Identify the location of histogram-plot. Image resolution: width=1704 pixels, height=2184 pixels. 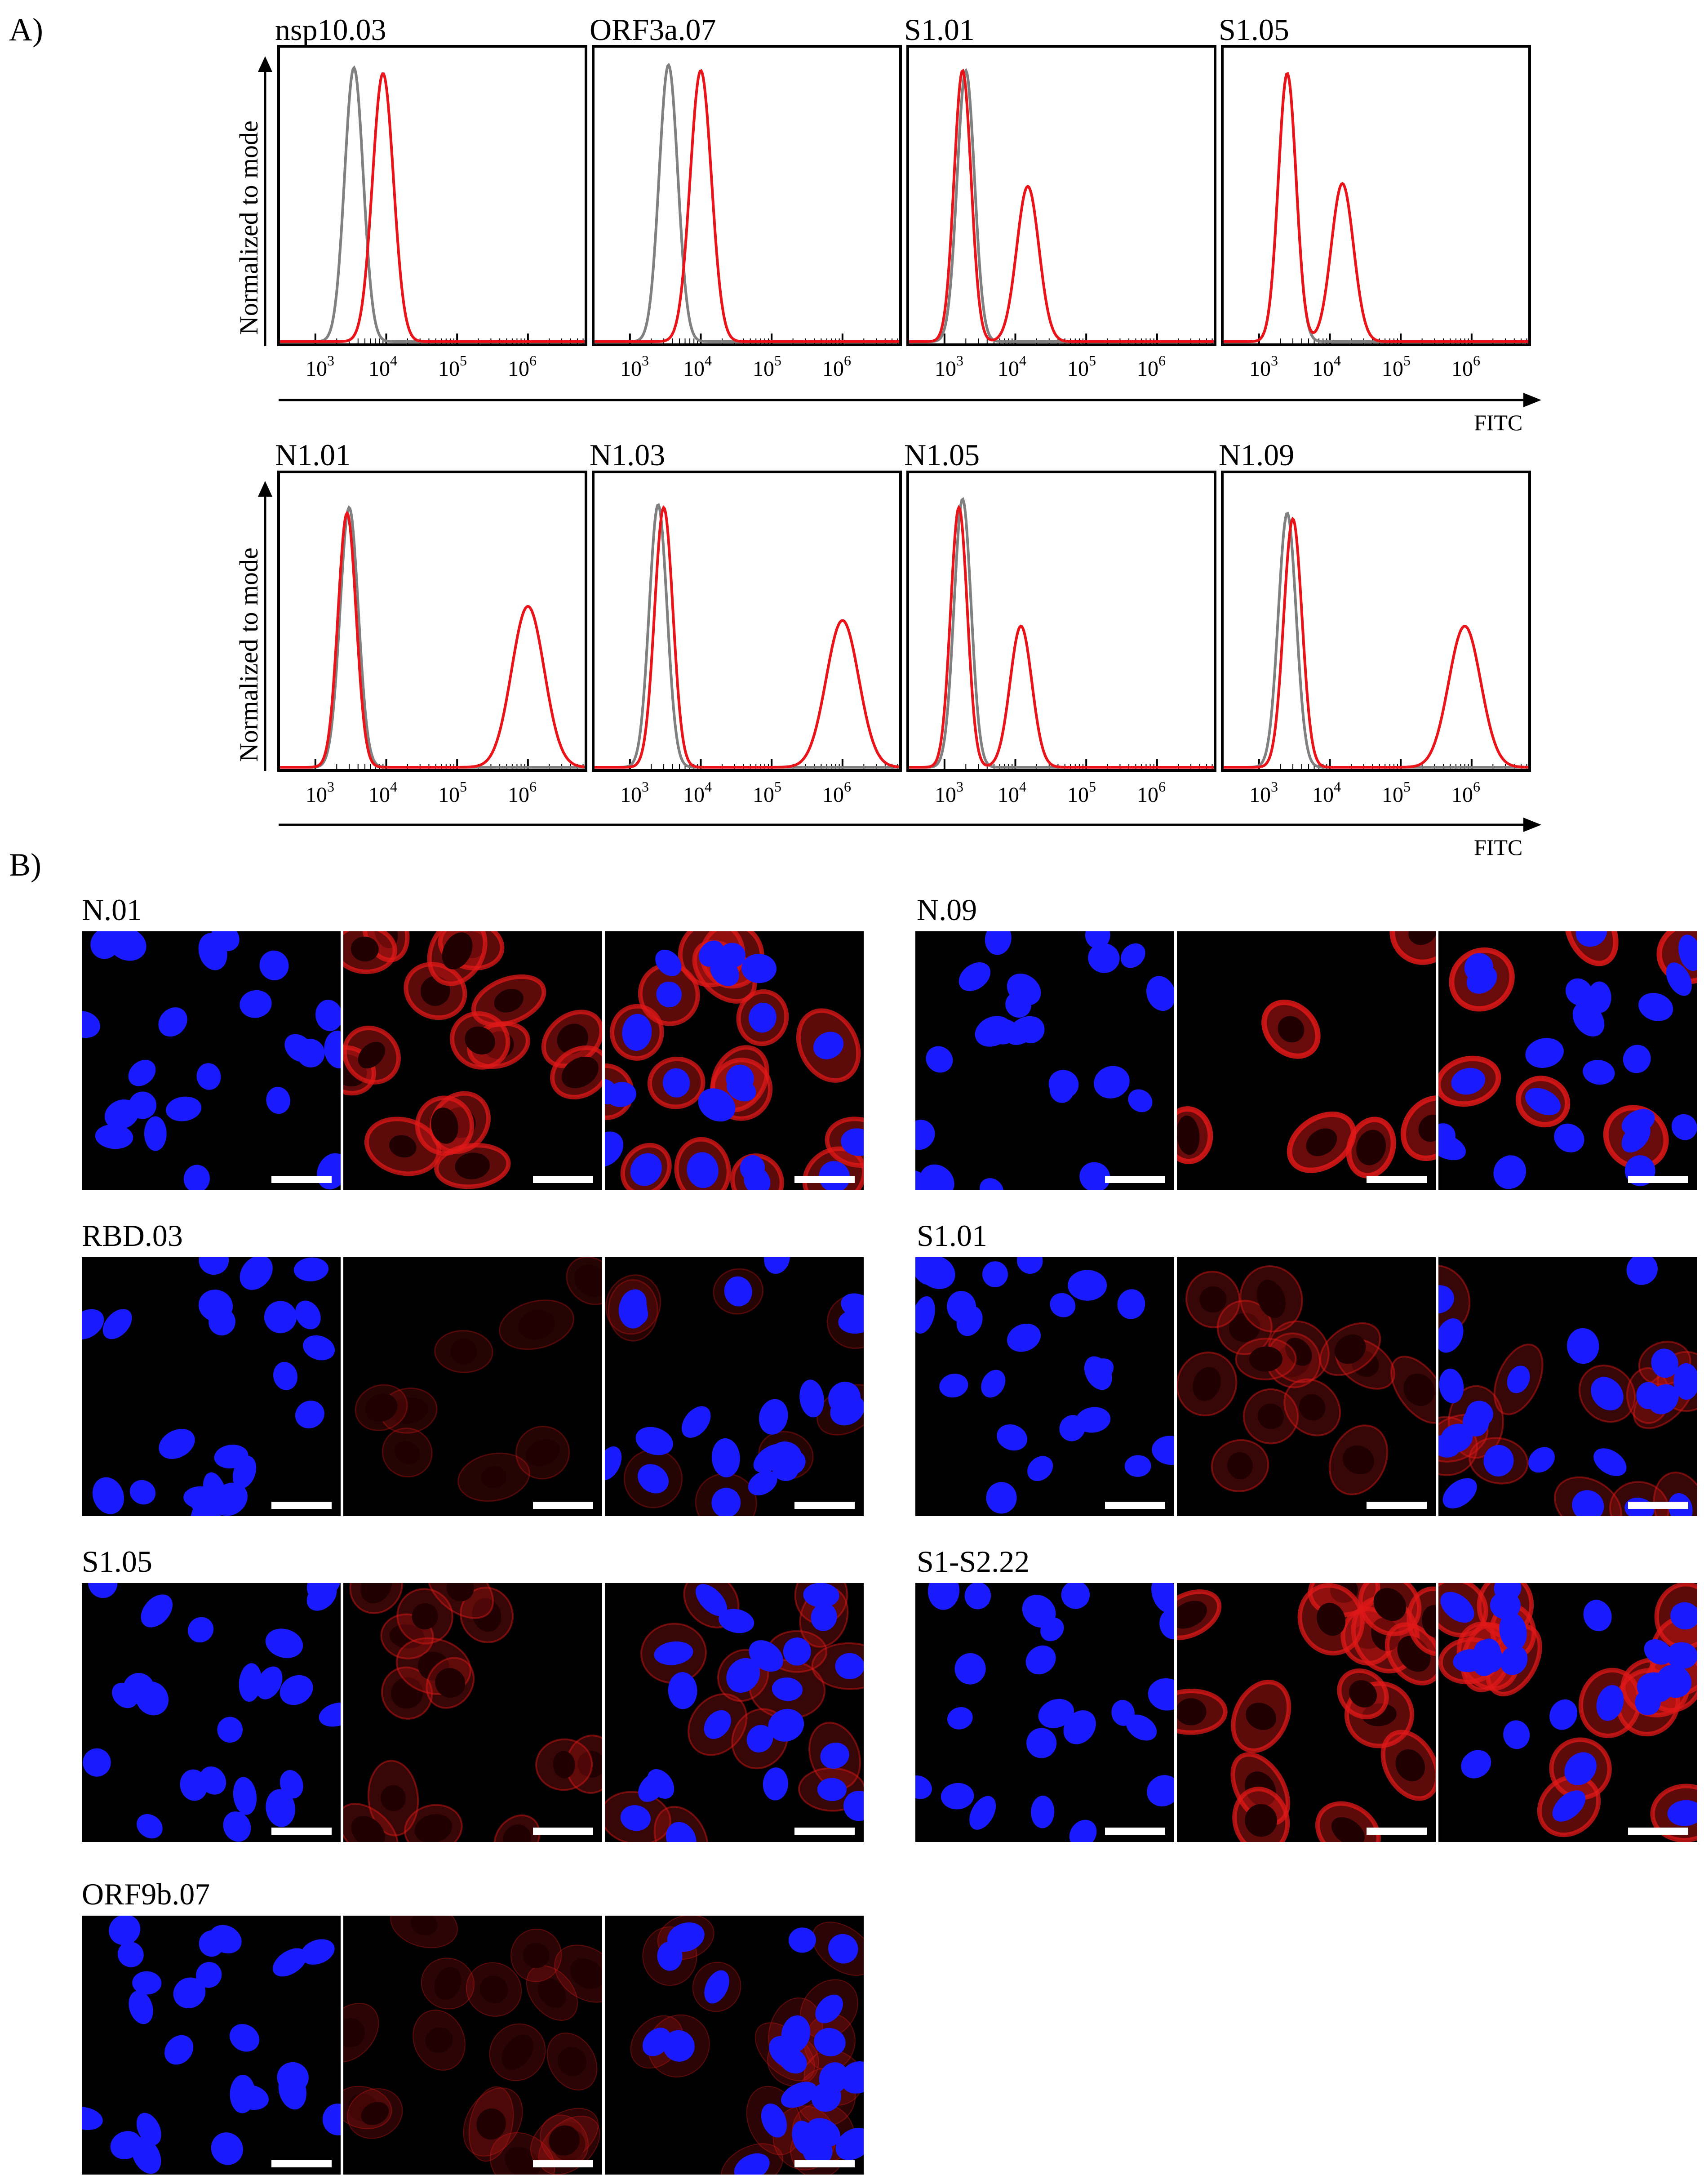
(1376, 195).